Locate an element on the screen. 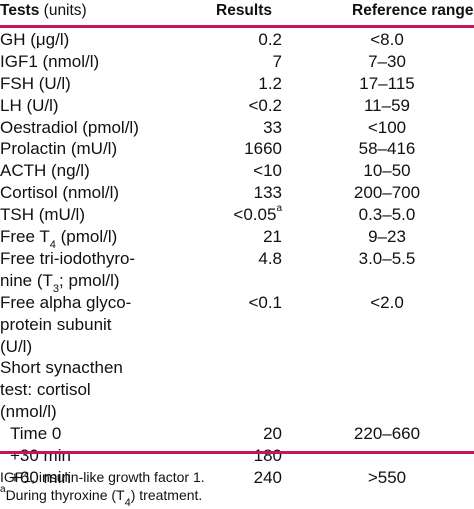  reference-range: 220–660 is located at coordinates (387, 434).